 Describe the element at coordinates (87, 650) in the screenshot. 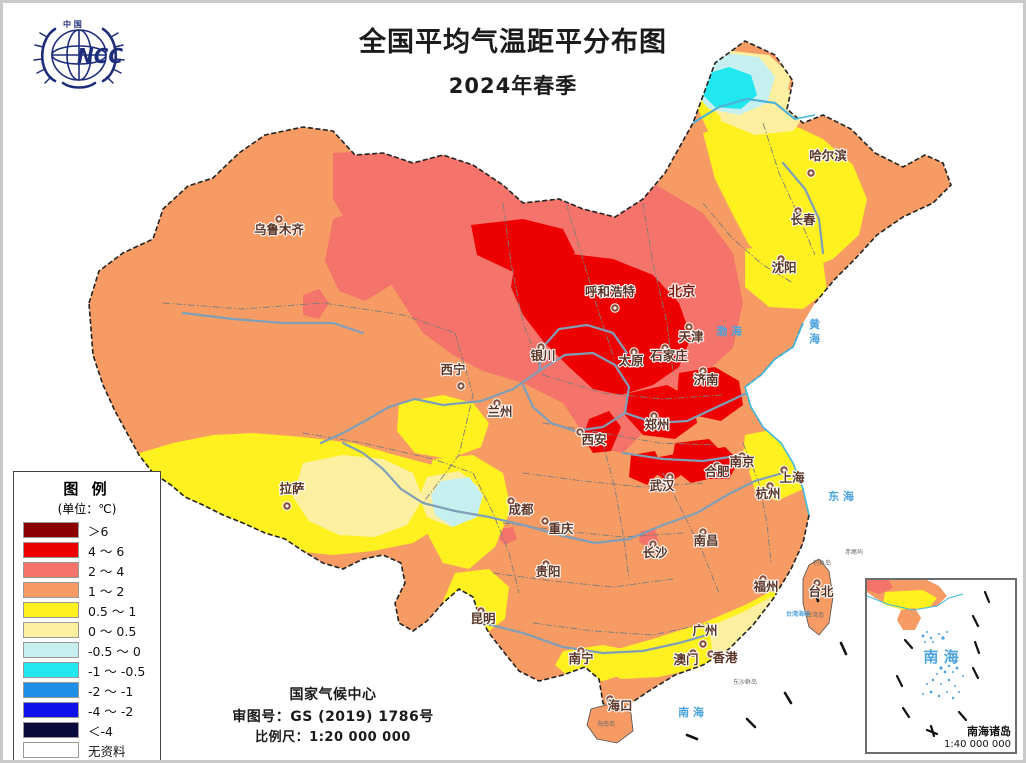

I see `legend-item: -0.5 ～ 0` at that location.